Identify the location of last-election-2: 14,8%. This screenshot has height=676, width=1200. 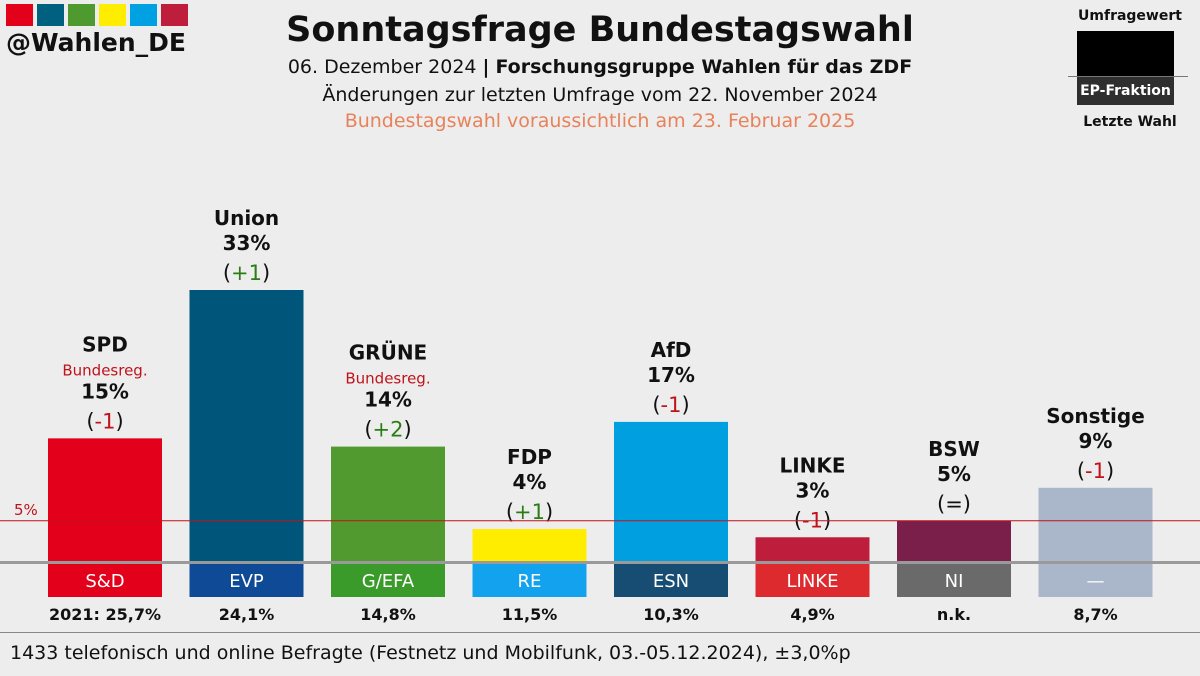
(388, 614).